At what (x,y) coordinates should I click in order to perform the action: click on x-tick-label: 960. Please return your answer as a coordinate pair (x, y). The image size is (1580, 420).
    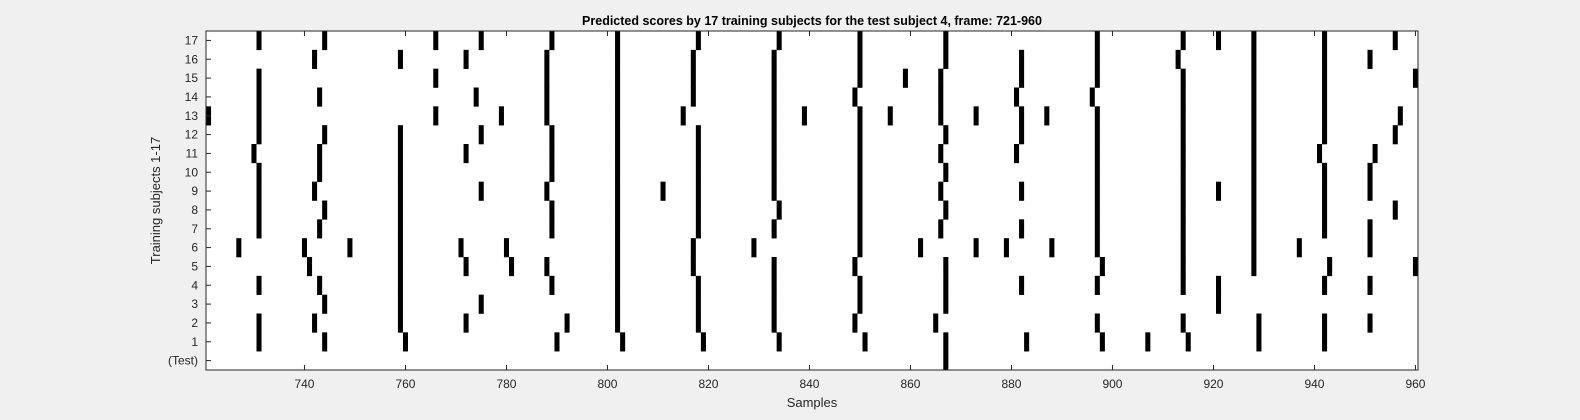
    Looking at the image, I should click on (1415, 384).